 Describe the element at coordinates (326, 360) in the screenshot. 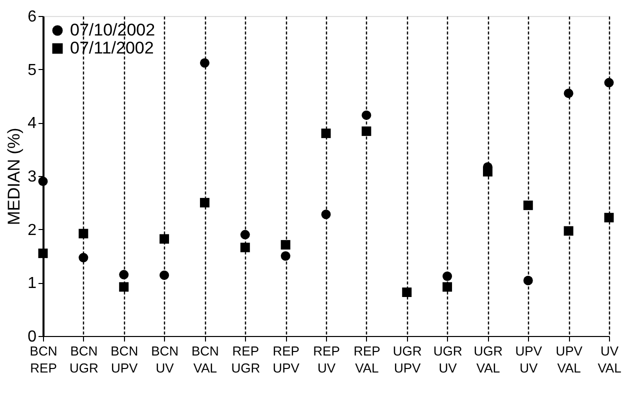

I see `x-tick-label: REP UV` at that location.